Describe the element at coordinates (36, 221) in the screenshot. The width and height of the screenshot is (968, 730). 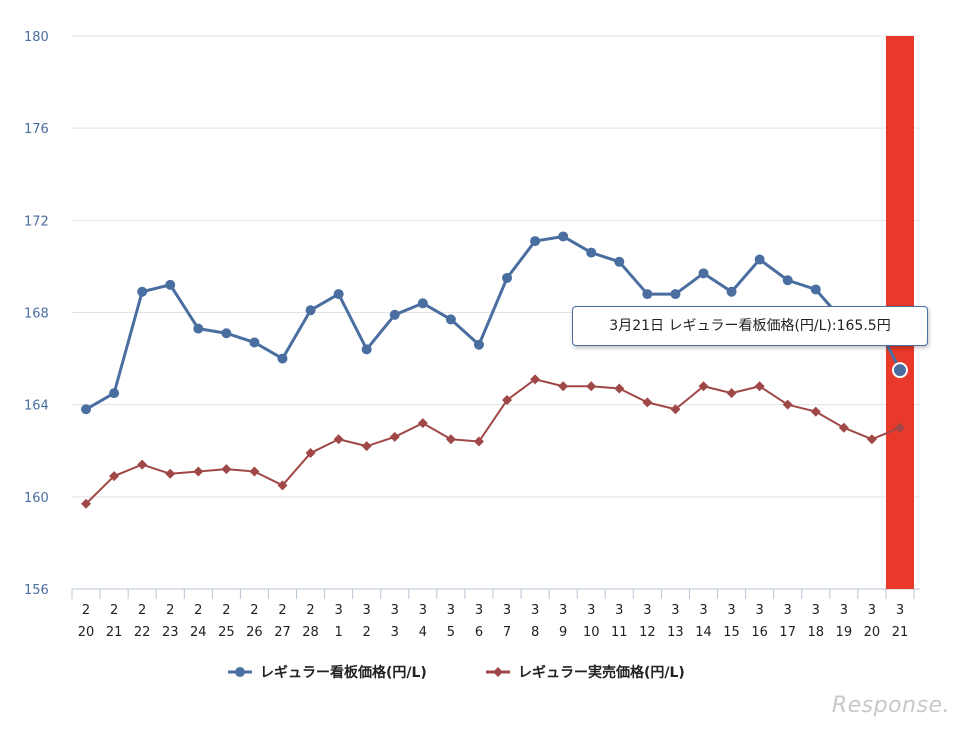
I see `y-tick-label: 172` at that location.